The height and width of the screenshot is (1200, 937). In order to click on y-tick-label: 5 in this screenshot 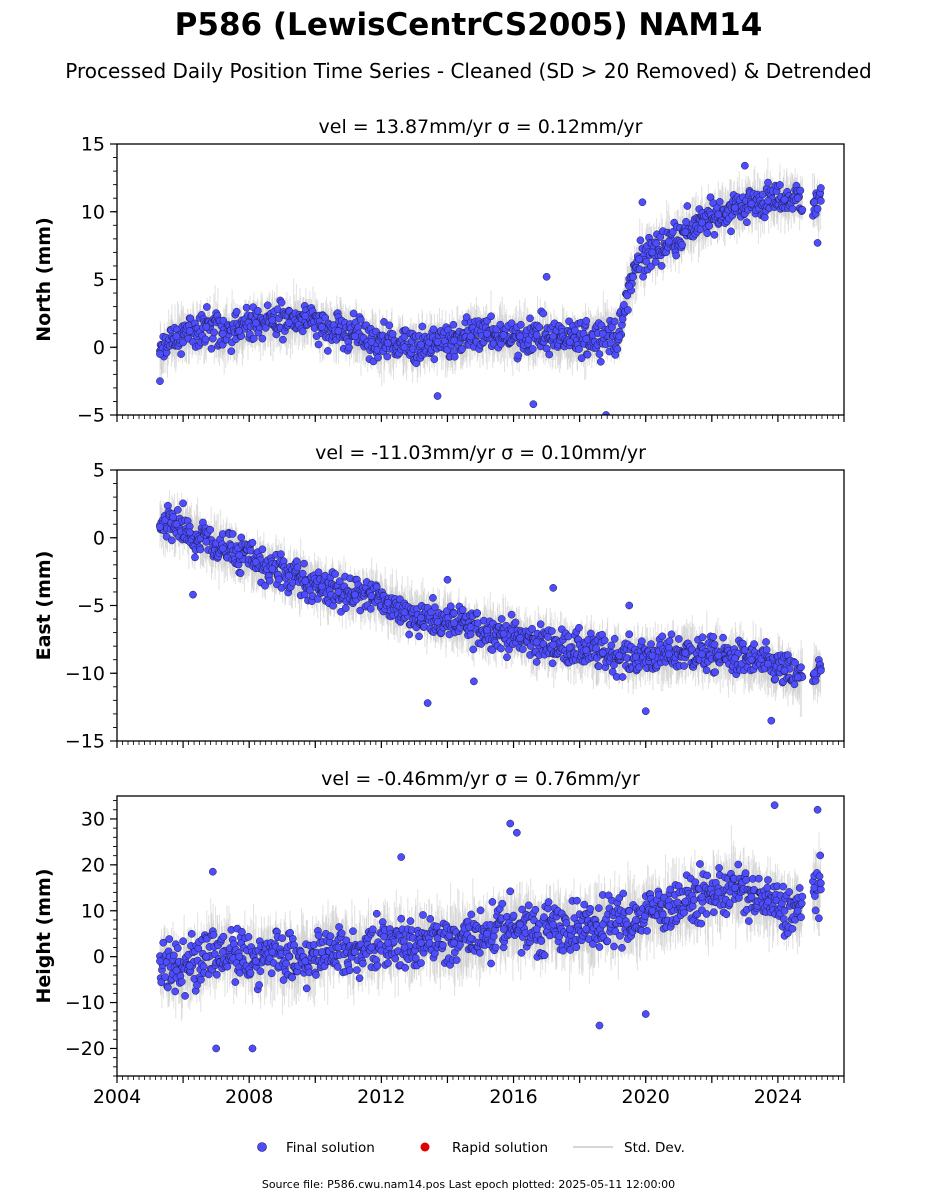, I will do `click(99, 280)`.